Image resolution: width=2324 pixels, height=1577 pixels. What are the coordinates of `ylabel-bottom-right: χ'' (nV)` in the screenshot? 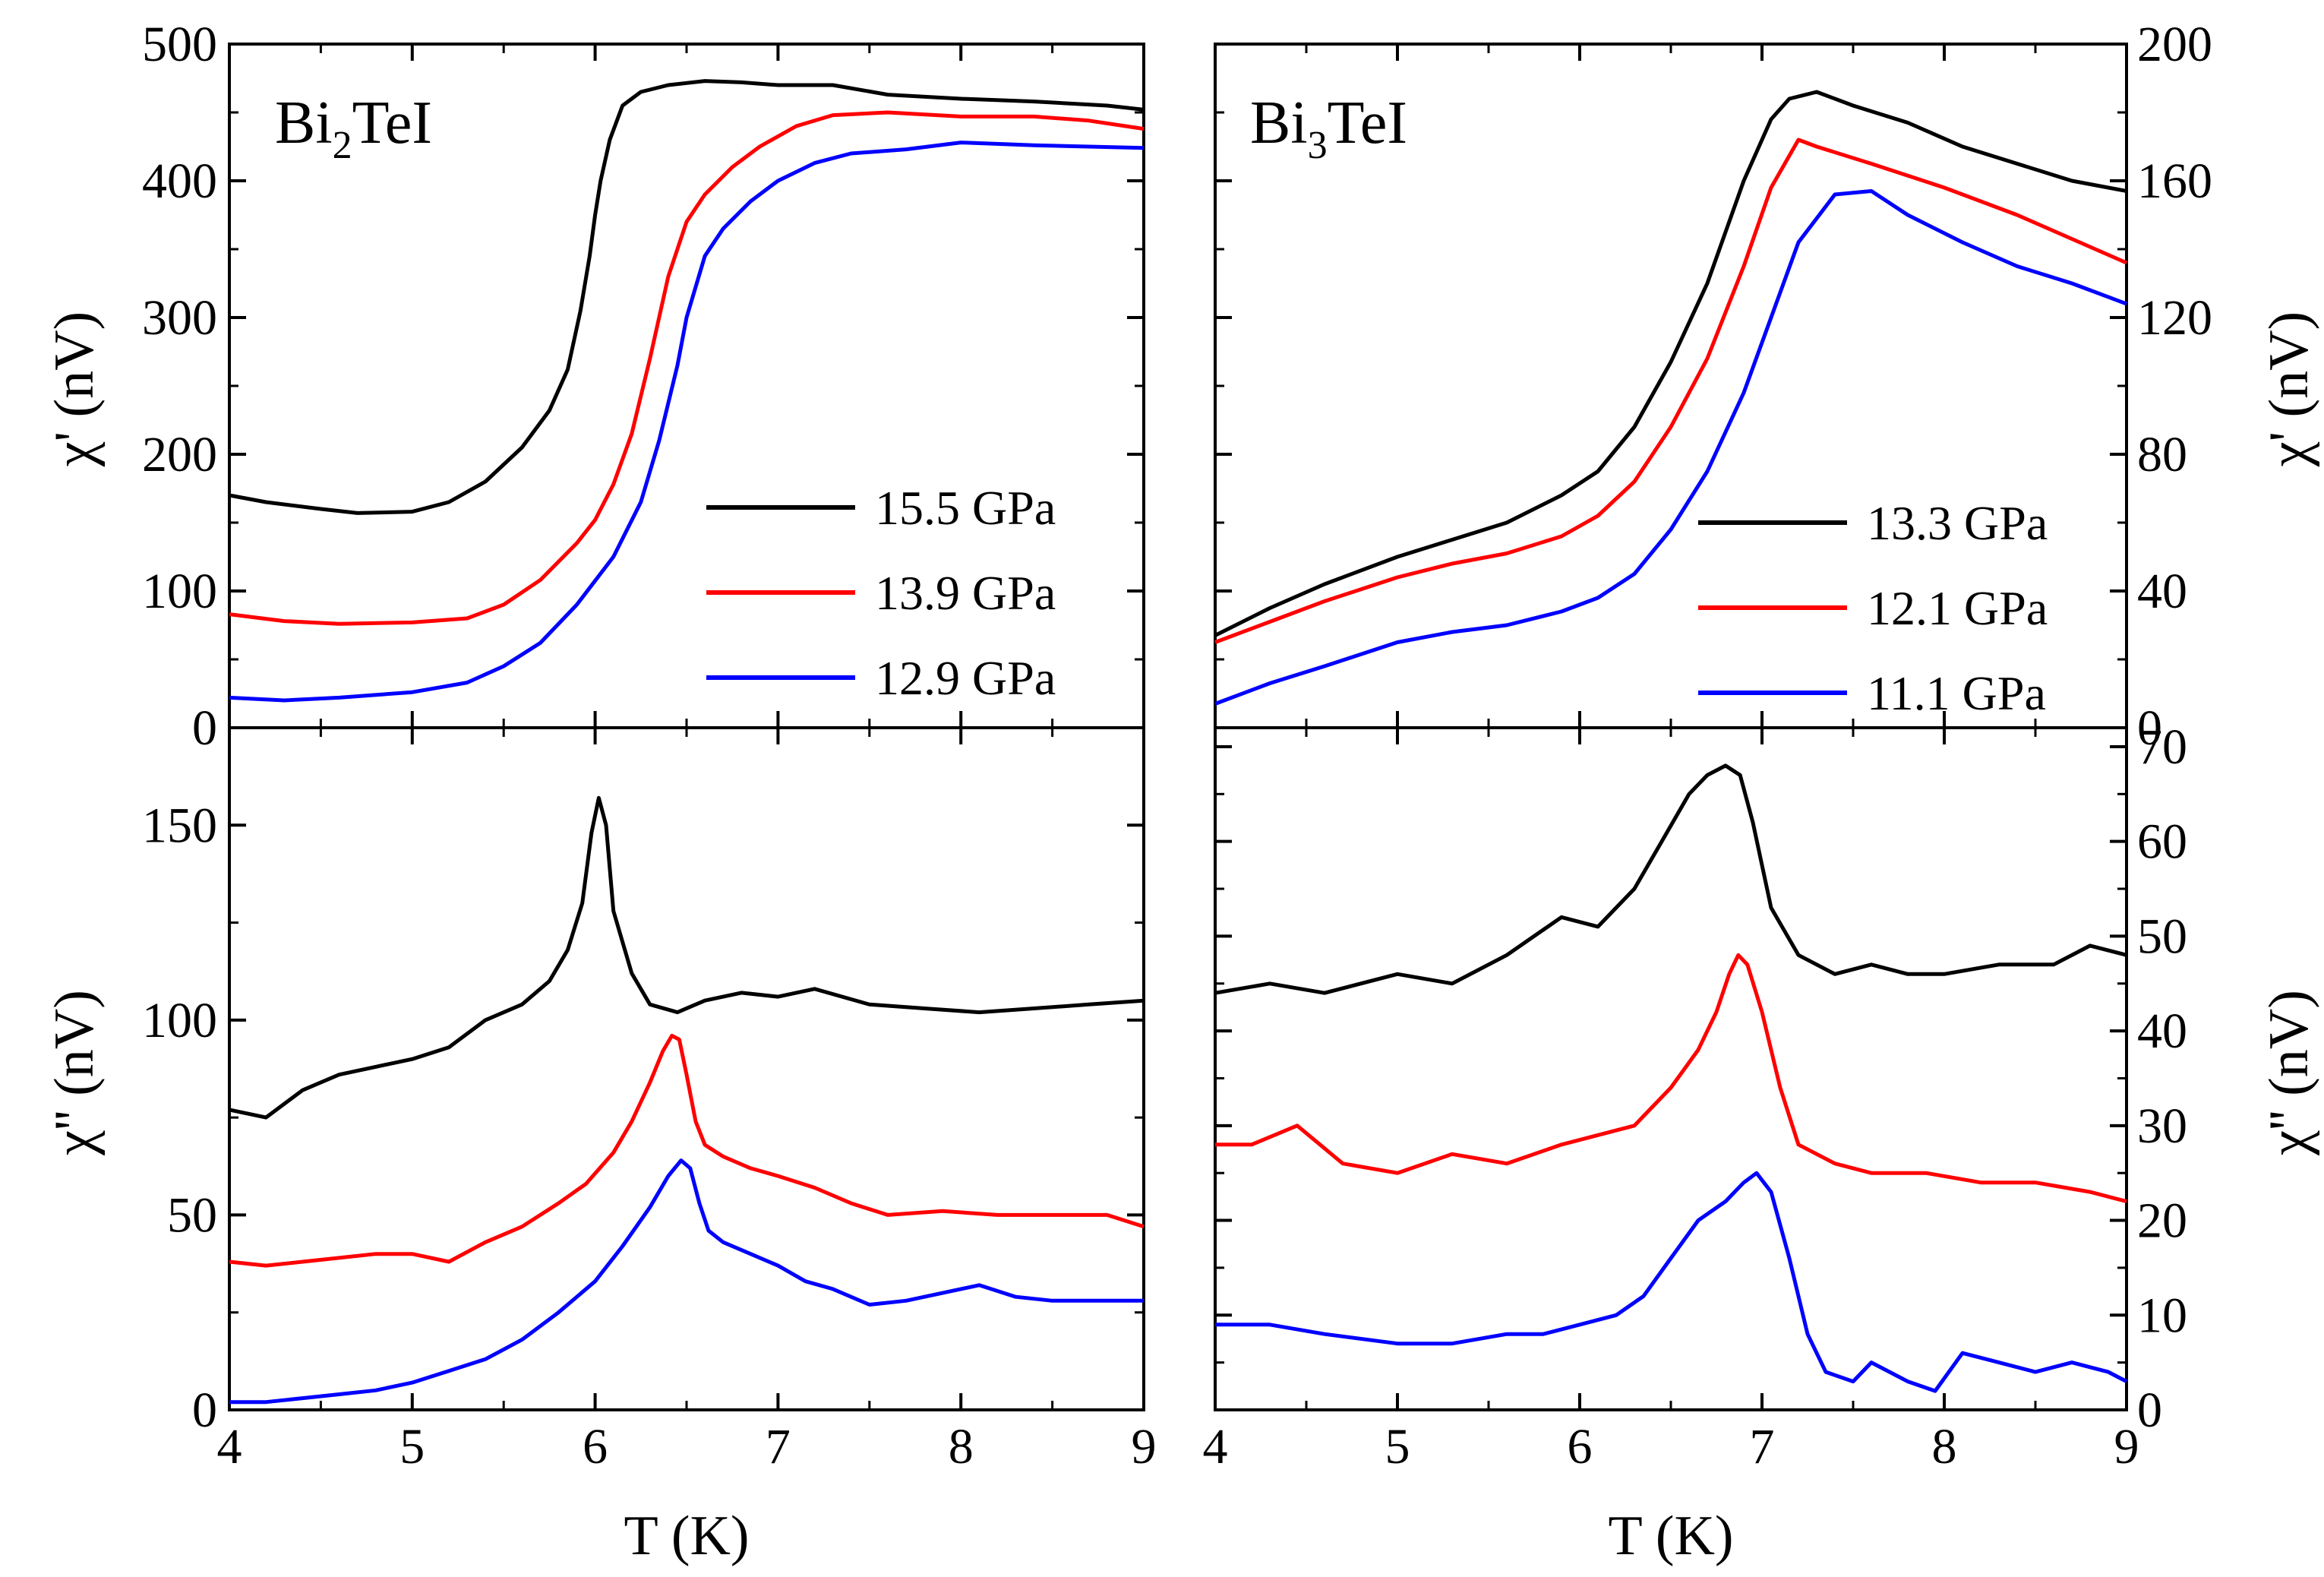 It's located at (2289, 1073).